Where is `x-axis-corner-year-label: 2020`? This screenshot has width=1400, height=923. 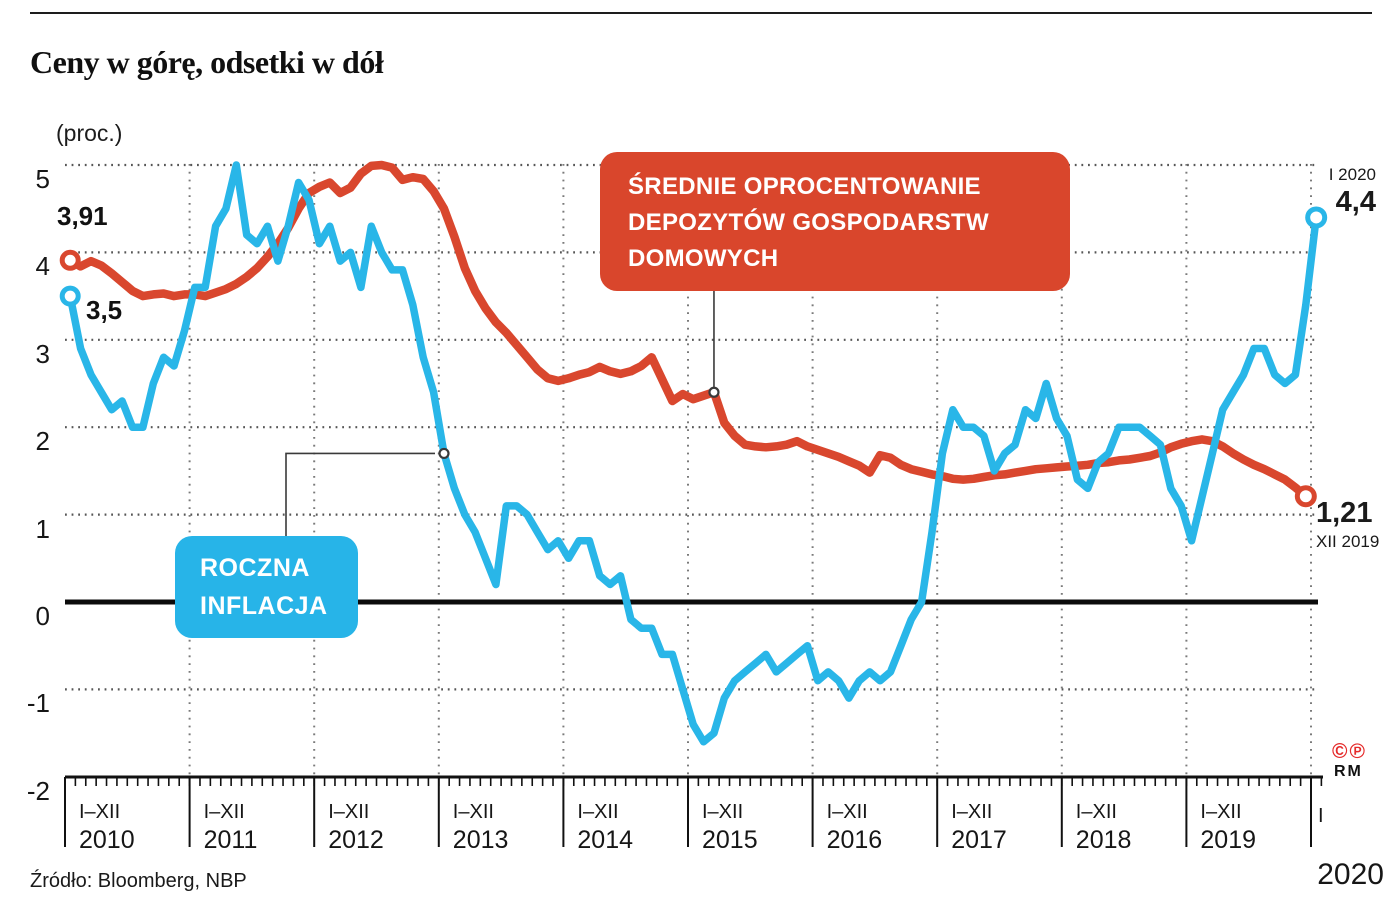 x-axis-corner-year-label: 2020 is located at coordinates (1350, 874).